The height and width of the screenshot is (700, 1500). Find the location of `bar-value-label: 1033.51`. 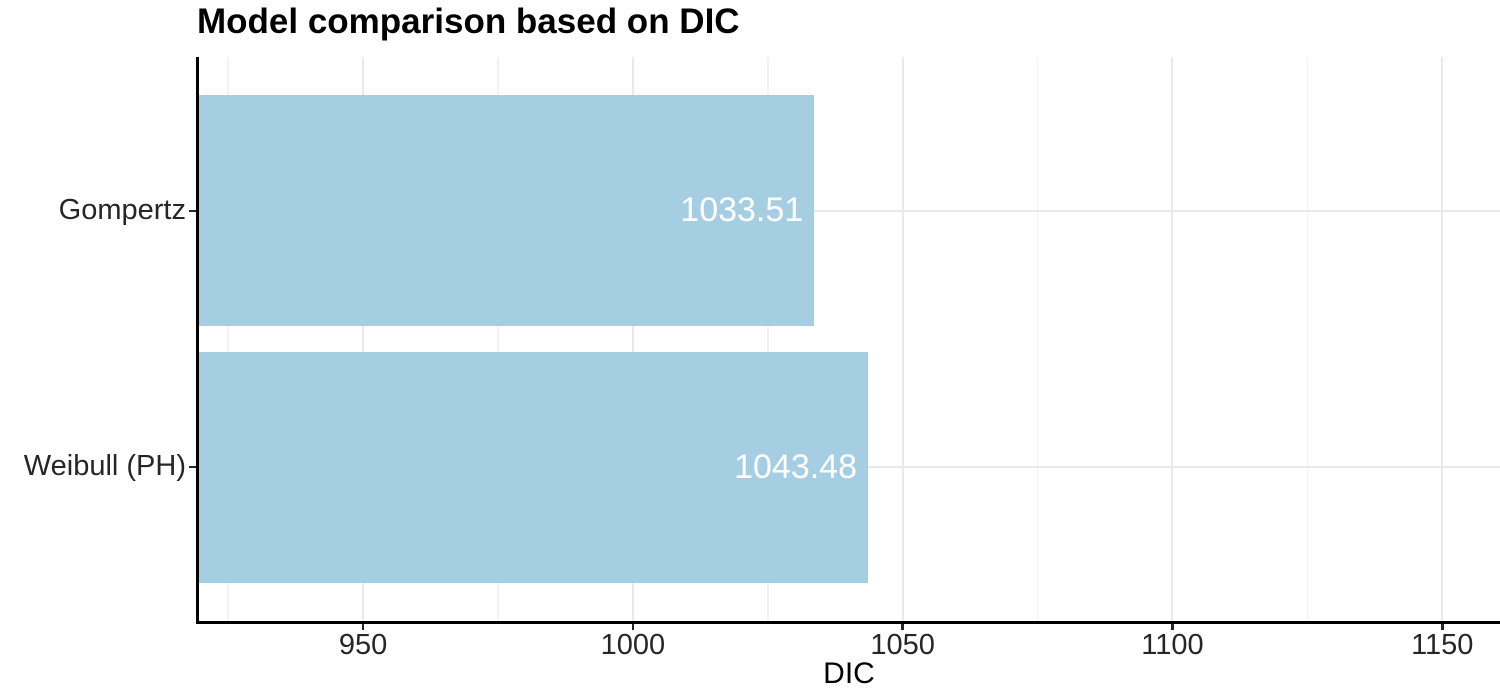

bar-value-label: 1033.51 is located at coordinates (742, 210).